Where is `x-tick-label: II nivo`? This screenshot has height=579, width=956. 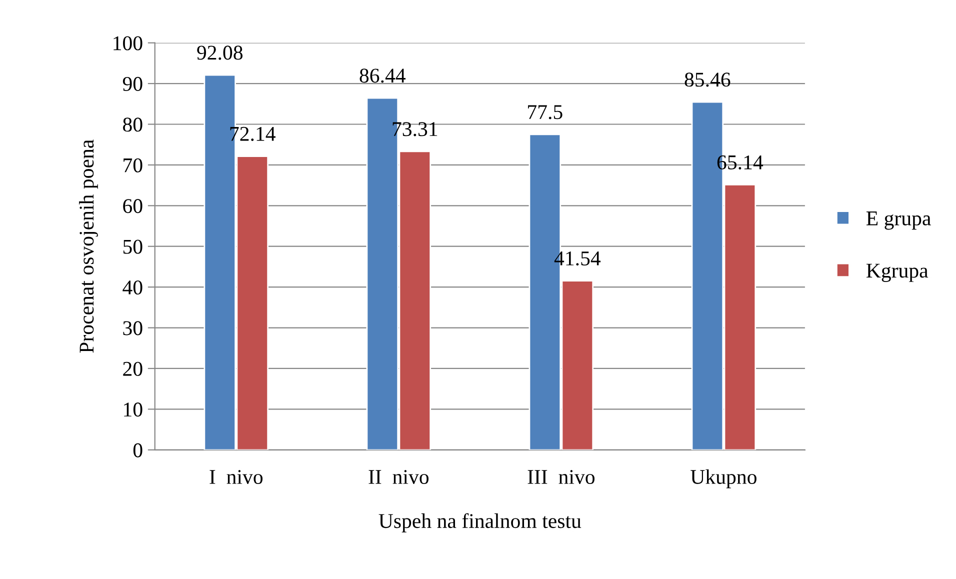
x-tick-label: II nivo is located at coordinates (398, 477).